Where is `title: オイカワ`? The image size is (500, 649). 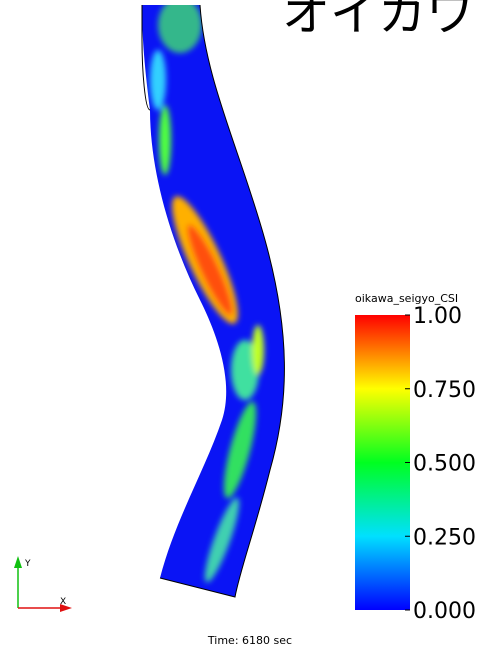
title: オイカワ is located at coordinates (378, 21).